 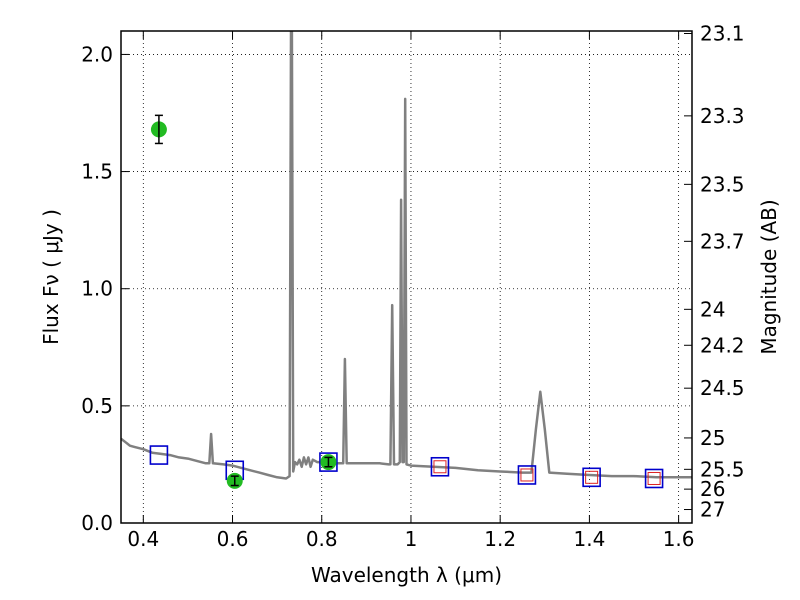 I want to click on y-tick-label: 1.0, so click(x=97, y=289).